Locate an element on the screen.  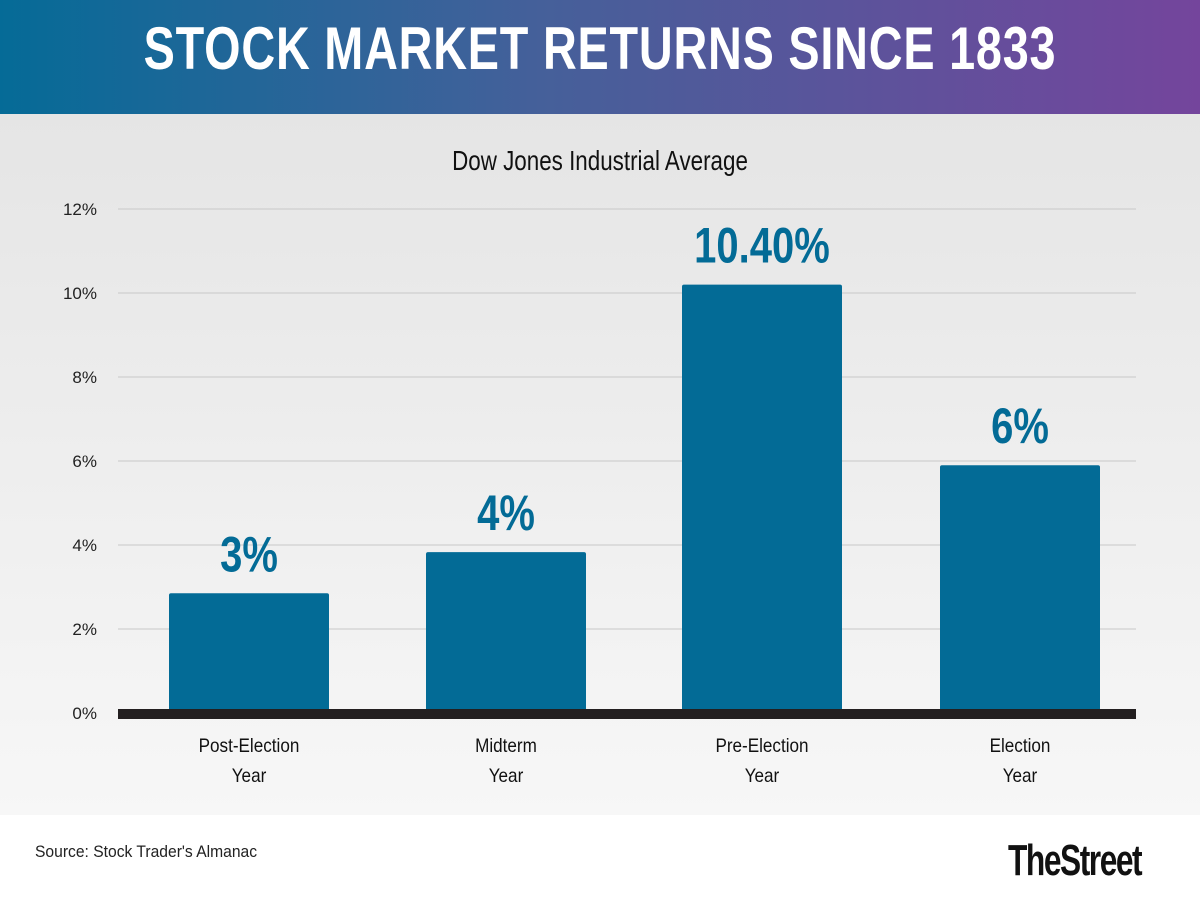
page-title: STOCK MARKET RETURNS SINCE 1833 is located at coordinates (600, 48).